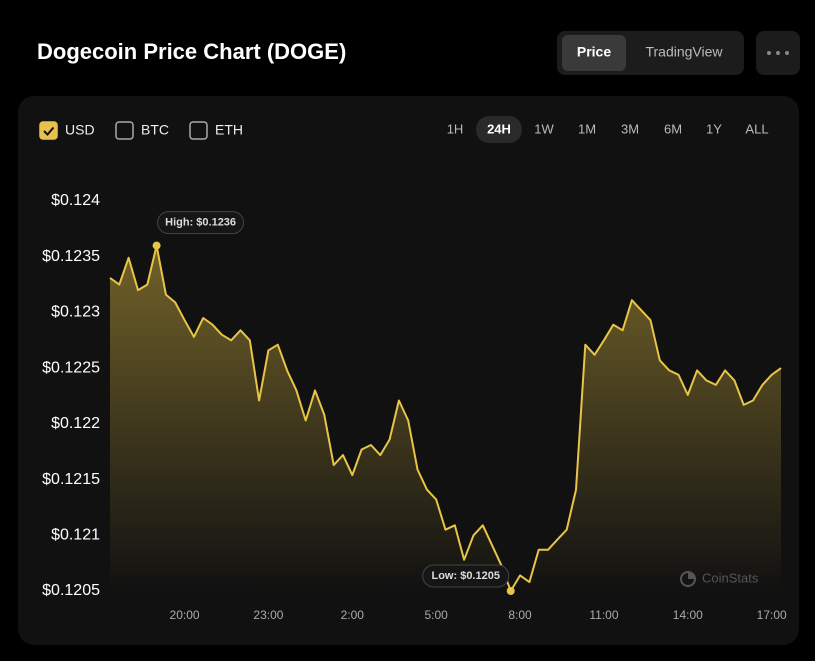 Image resolution: width=815 pixels, height=661 pixels. What do you see at coordinates (630, 128) in the screenshot?
I see `range-button: 3M` at bounding box center [630, 128].